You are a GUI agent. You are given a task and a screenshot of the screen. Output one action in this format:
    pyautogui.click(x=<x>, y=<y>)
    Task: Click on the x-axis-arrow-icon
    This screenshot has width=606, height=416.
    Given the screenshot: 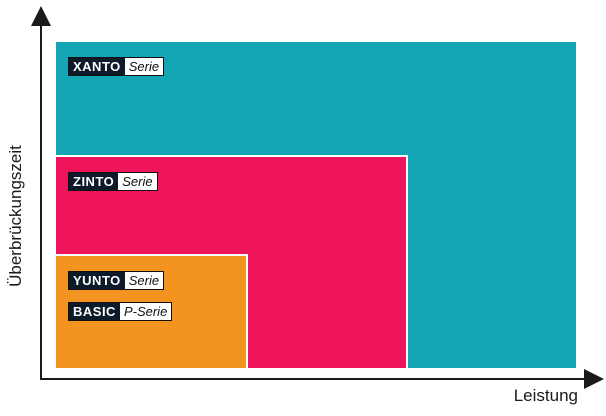 What is the action you would take?
    pyautogui.click(x=594, y=379)
    